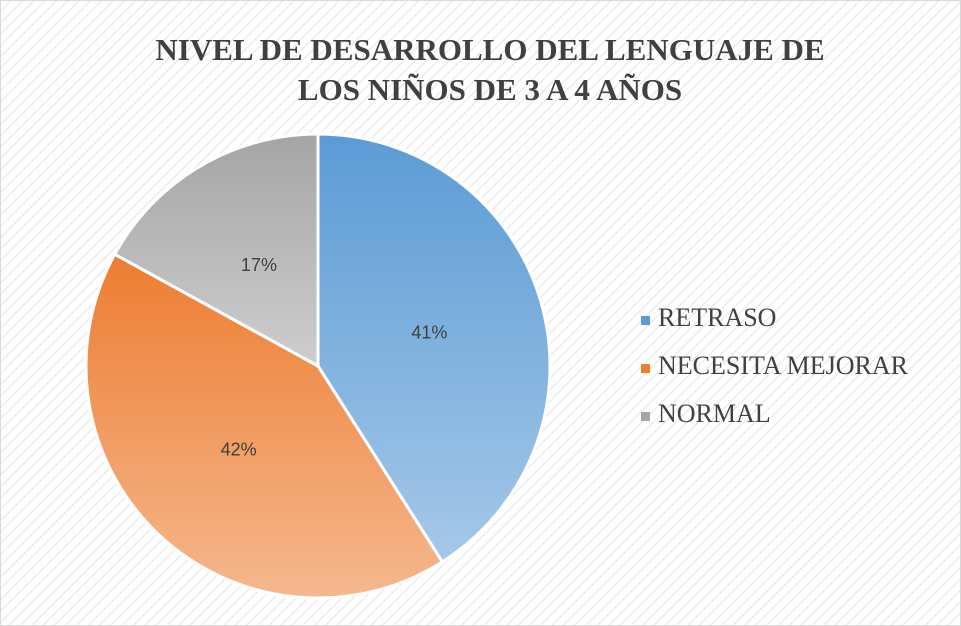 Image resolution: width=961 pixels, height=626 pixels. What do you see at coordinates (259, 265) in the screenshot?
I see `data-label: 17%` at bounding box center [259, 265].